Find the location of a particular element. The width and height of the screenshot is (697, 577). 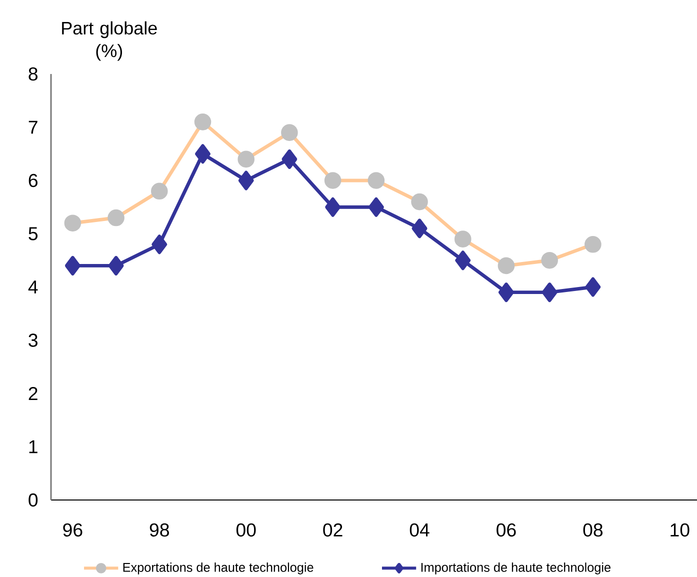

x-tick-label: 02 is located at coordinates (332, 530).